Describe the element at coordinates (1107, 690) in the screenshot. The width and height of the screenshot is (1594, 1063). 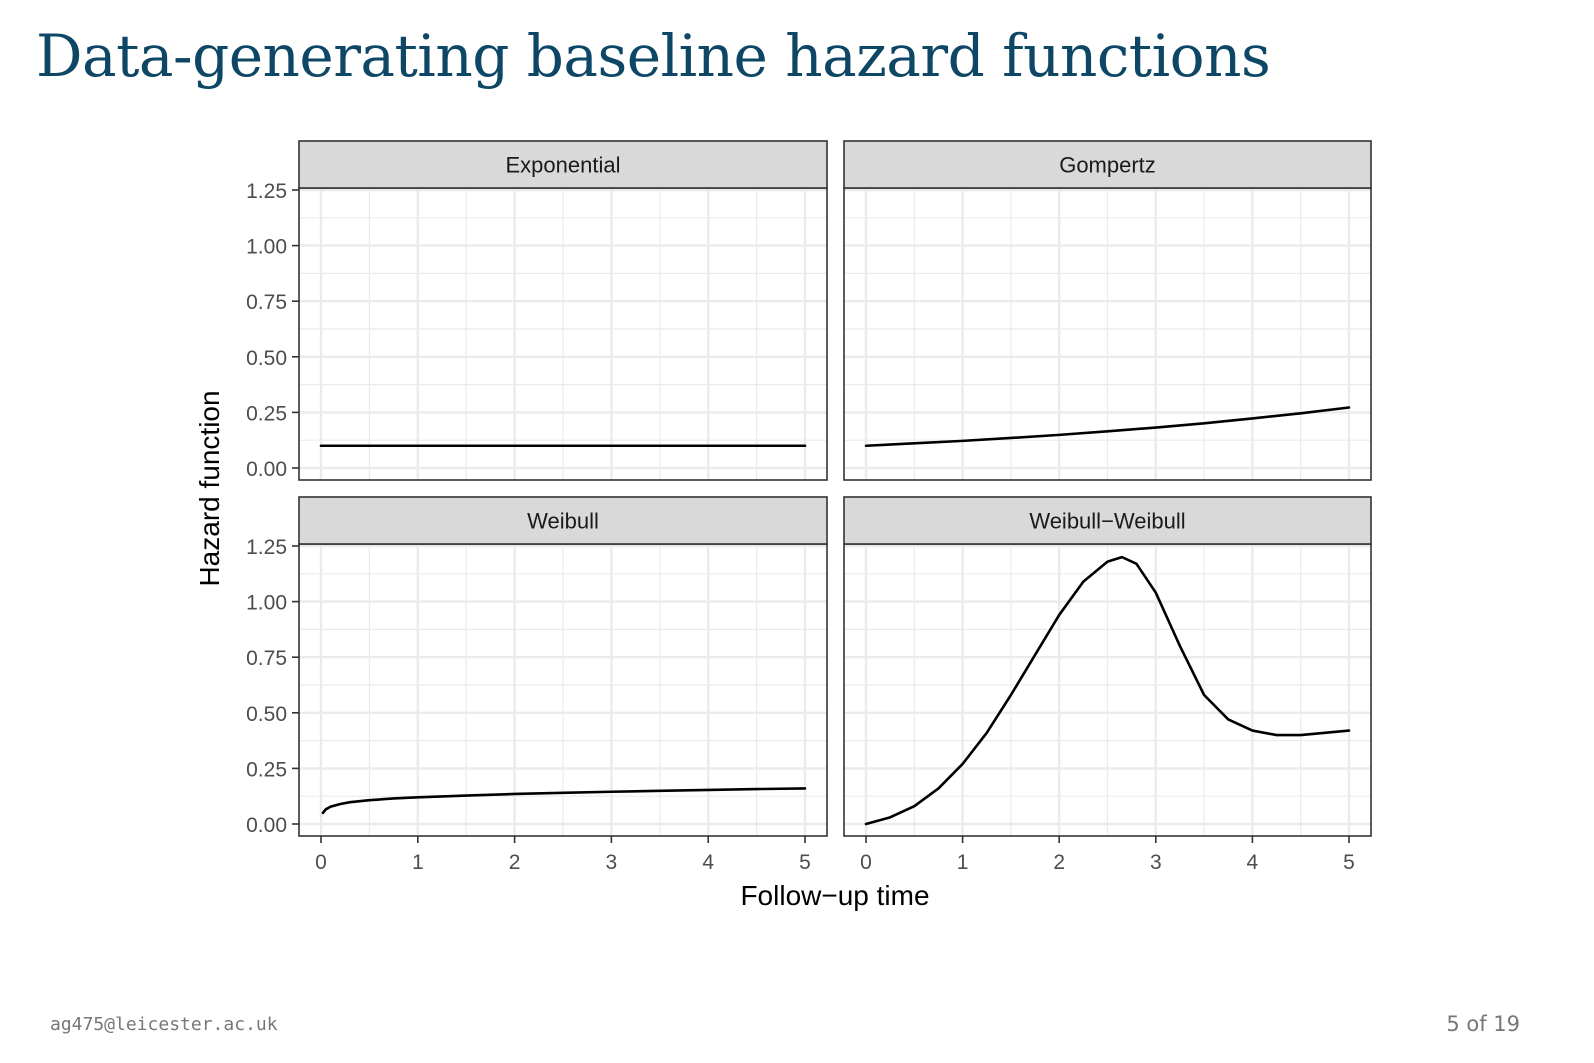
I see `hazard-line-weibull-weibull` at that location.